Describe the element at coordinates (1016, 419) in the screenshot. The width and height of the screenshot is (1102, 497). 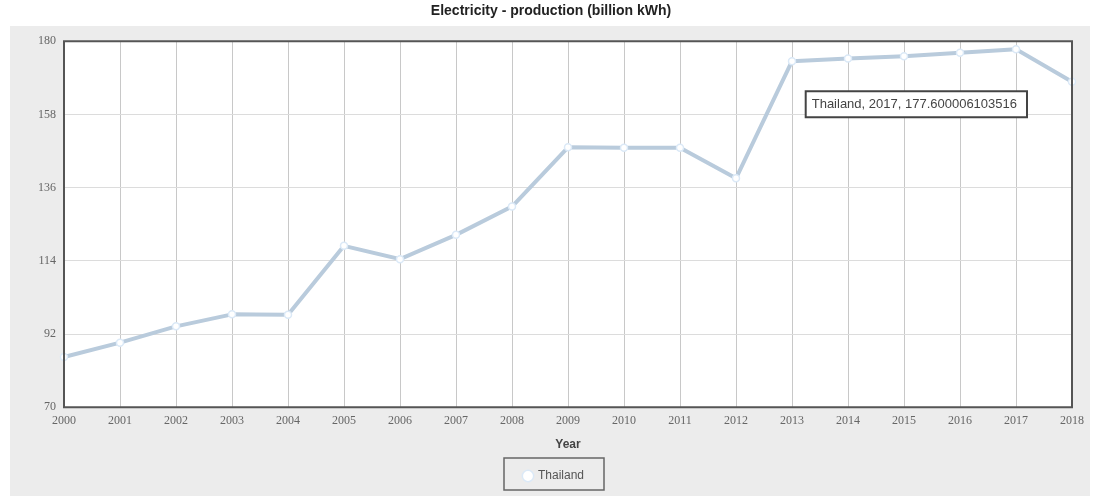
I see `x-tick-label: 2017` at that location.